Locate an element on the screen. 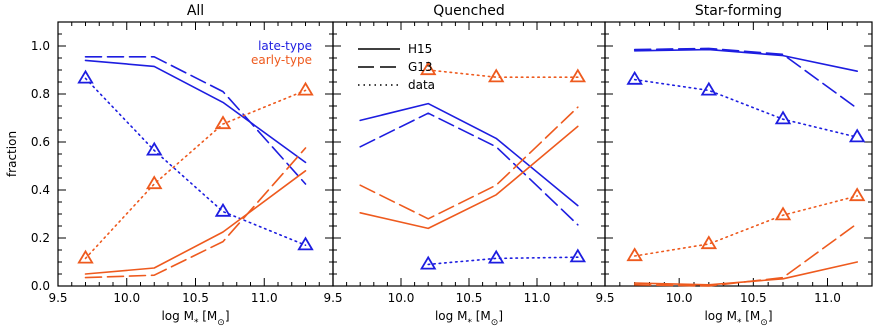 The width and height of the screenshot is (874, 333). legend-label-late: late-type is located at coordinates (285, 46).